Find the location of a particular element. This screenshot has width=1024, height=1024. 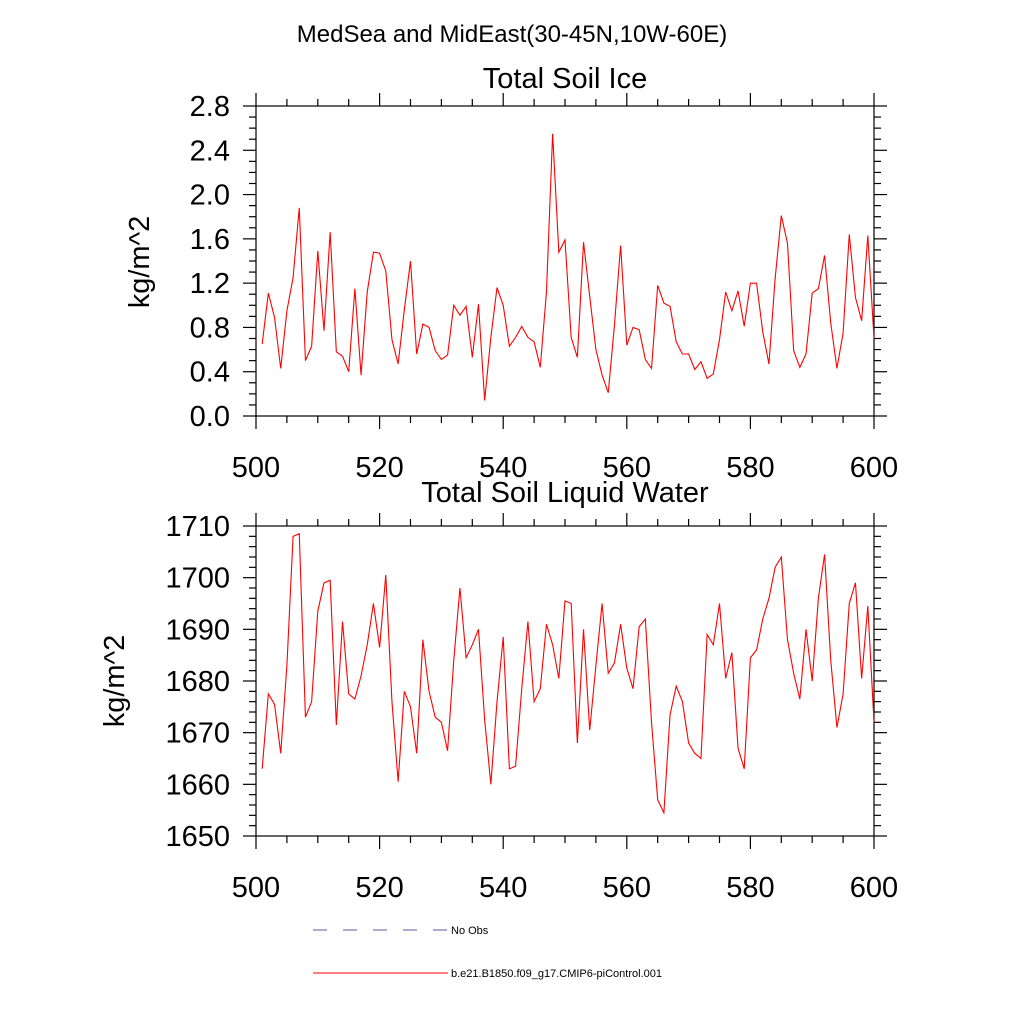

soil-liquid-water-y-tick-label: 1710 is located at coordinates (197, 527).